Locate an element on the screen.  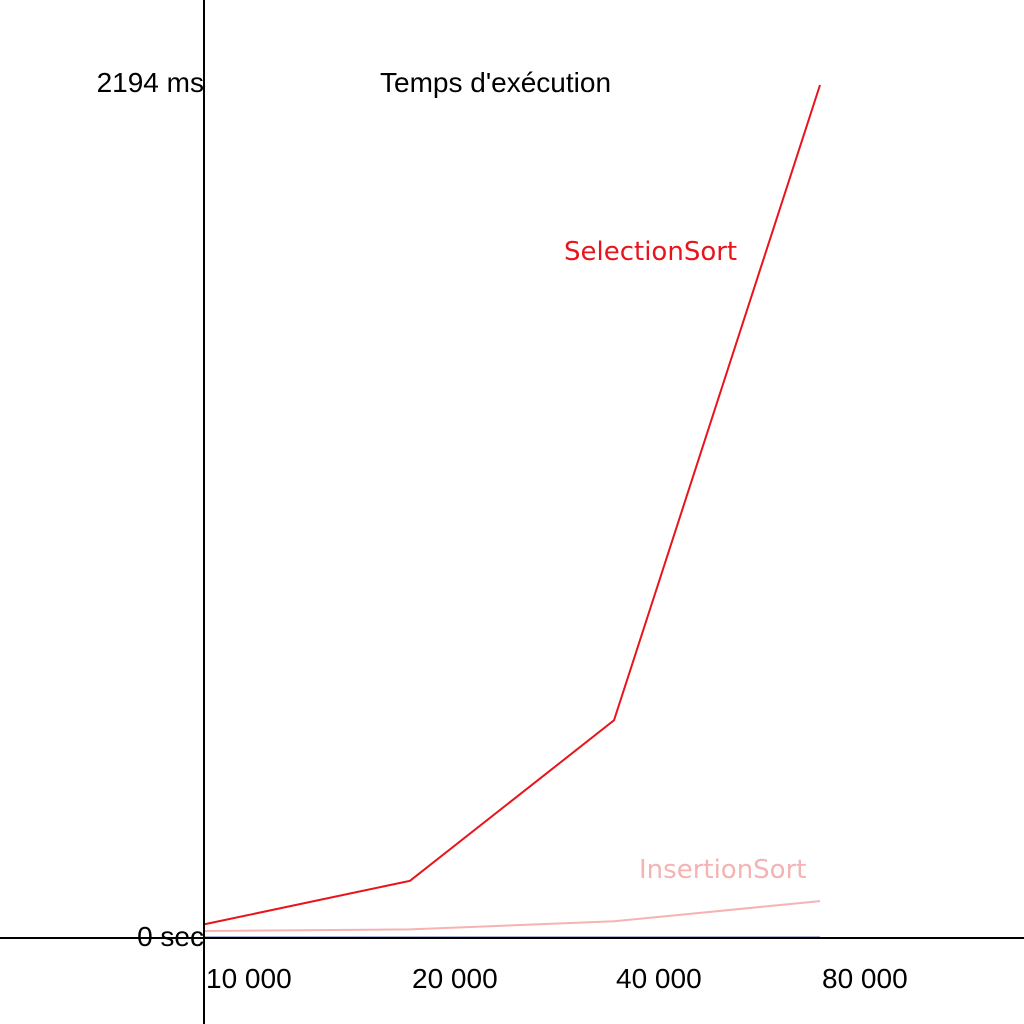
y-max-label: 2194 ms is located at coordinates (150, 82).